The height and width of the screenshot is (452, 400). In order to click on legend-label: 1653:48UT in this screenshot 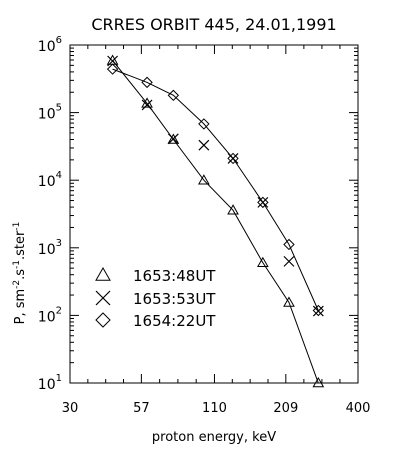, I will do `click(174, 276)`.